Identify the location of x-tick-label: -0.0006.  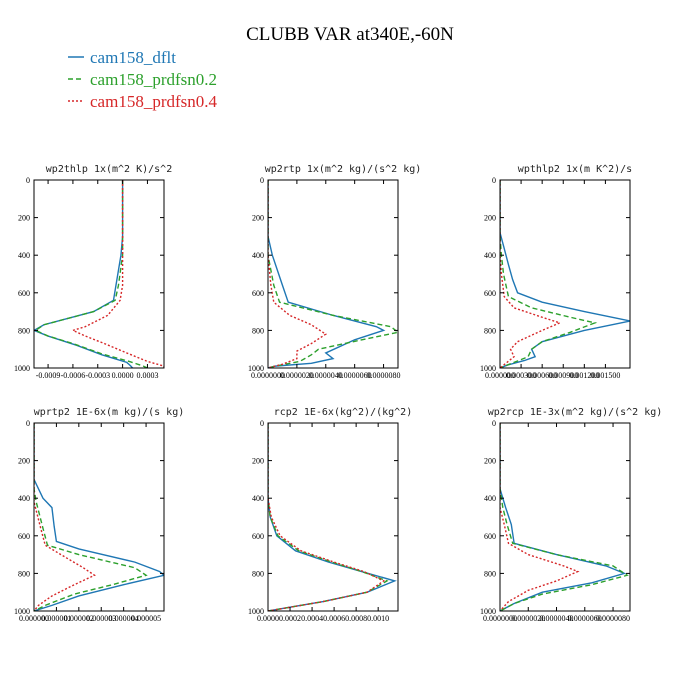
(73, 375).